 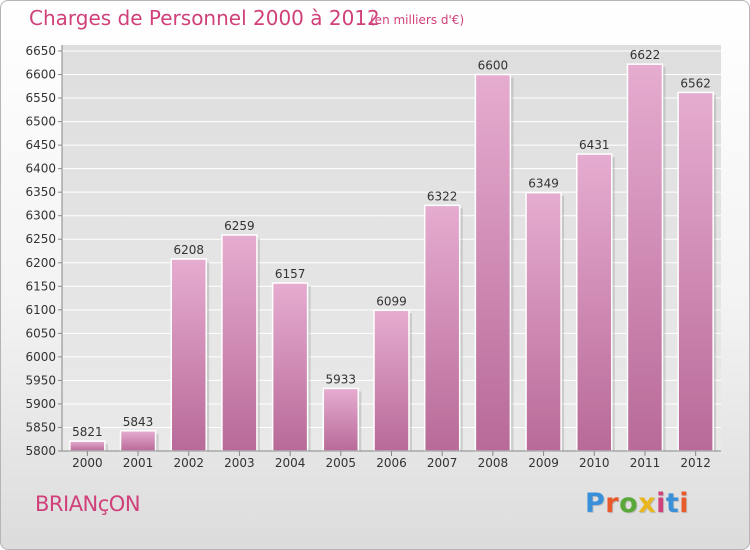 I want to click on y-tick-label: 6250, so click(x=40, y=239).